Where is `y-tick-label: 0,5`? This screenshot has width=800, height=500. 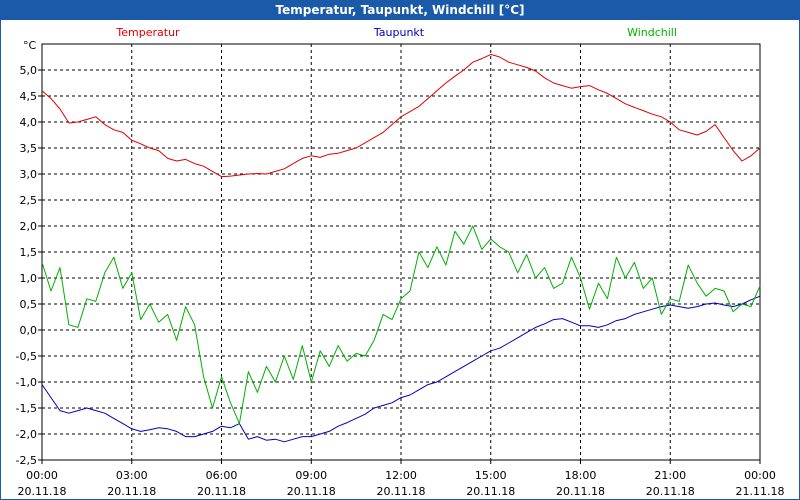 y-tick-label: 0,5 is located at coordinates (29, 304).